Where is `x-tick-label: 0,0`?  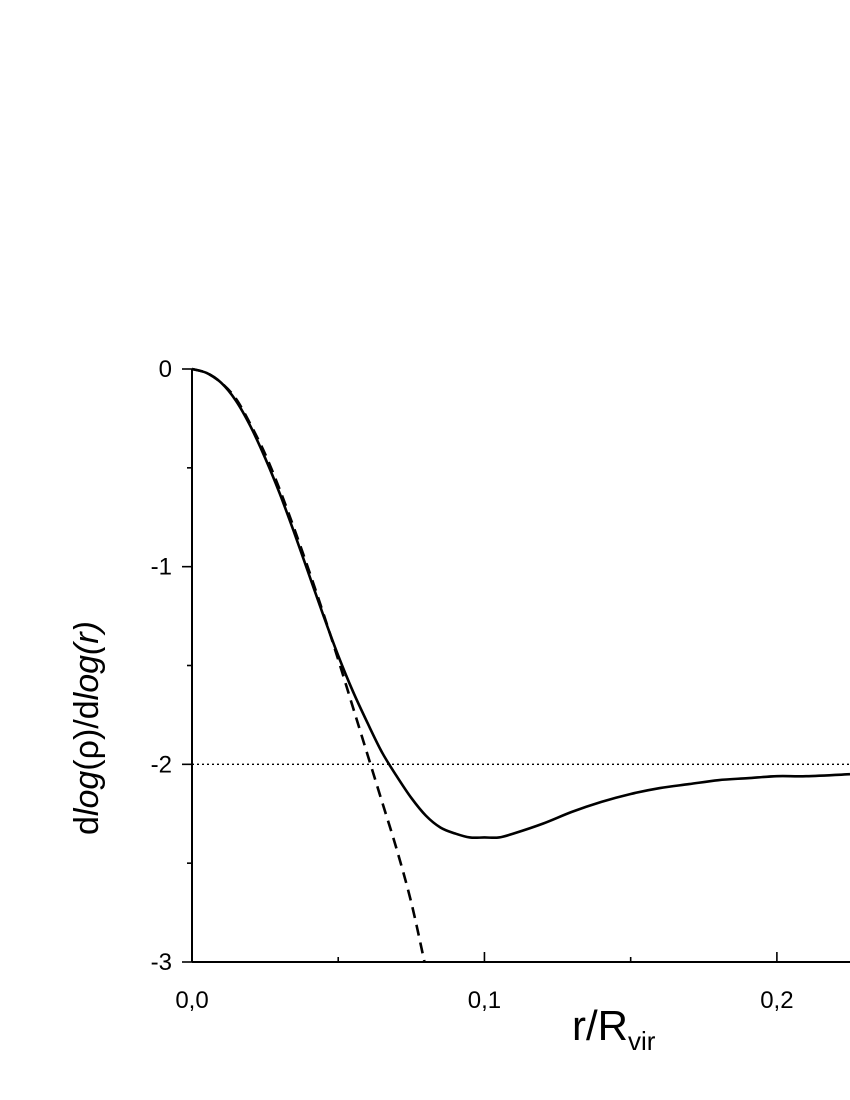
x-tick-label: 0,0 is located at coordinates (191, 1000).